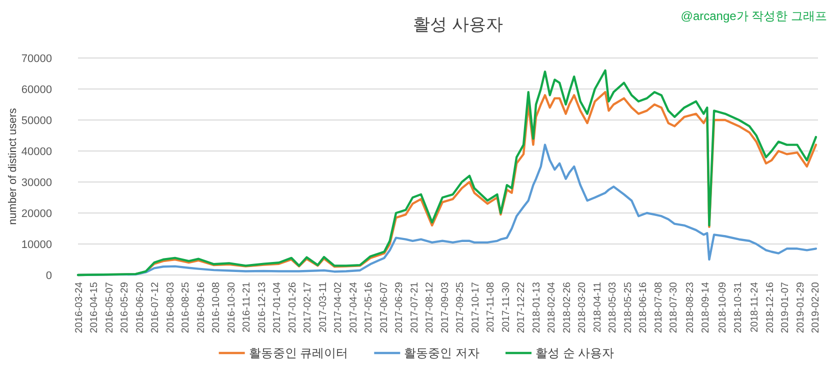  Describe the element at coordinates (36, 152) in the screenshot. I see `y-tick-label: 40000` at that location.